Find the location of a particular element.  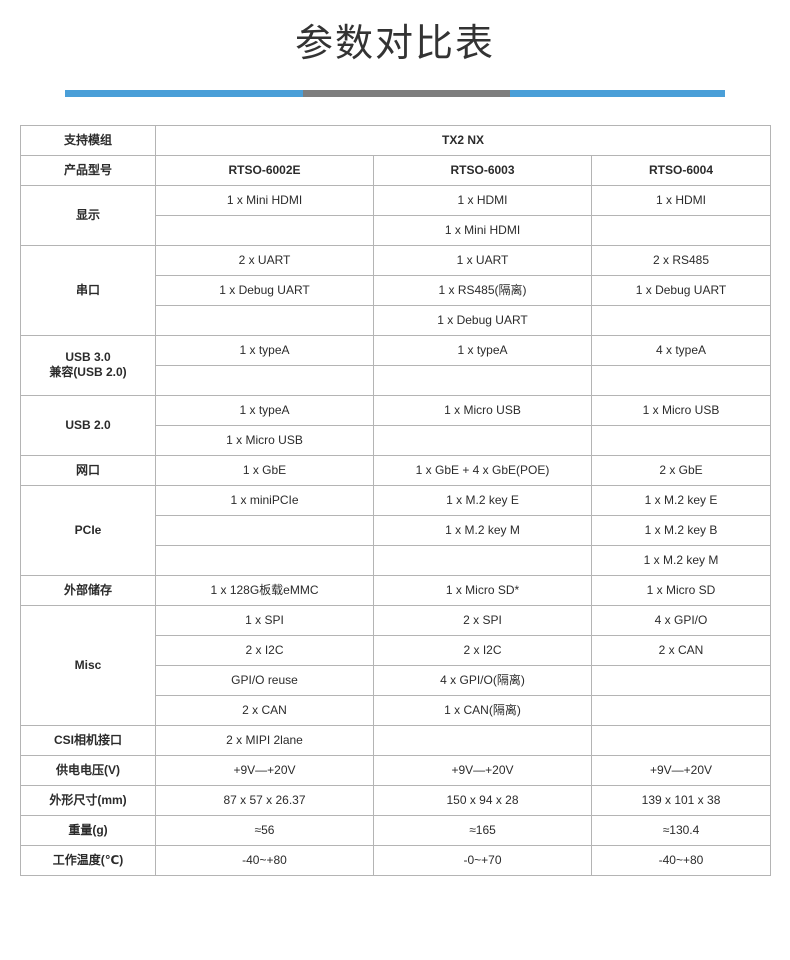

row-label-12: 重量(g) is located at coordinates (88, 830).